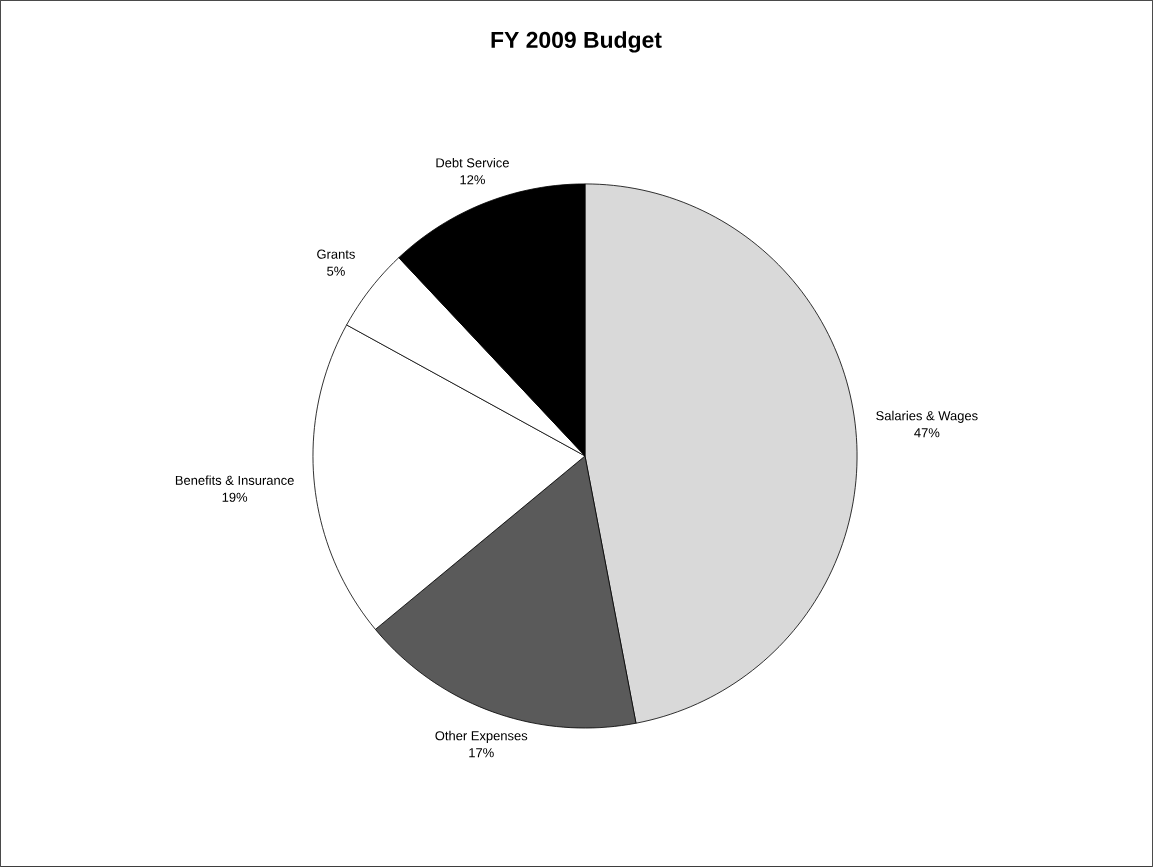 The image size is (1153, 867). What do you see at coordinates (336, 254) in the screenshot?
I see `slice-label: Grants` at bounding box center [336, 254].